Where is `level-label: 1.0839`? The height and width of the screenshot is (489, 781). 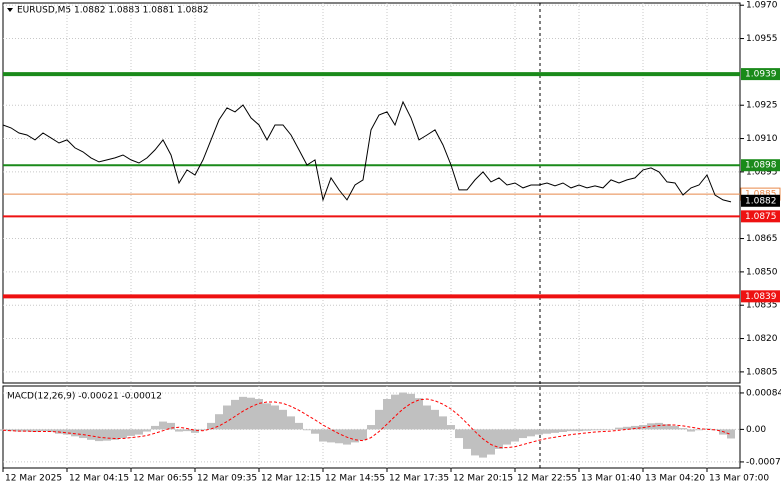
level-label: 1.0839 is located at coordinates (761, 297).